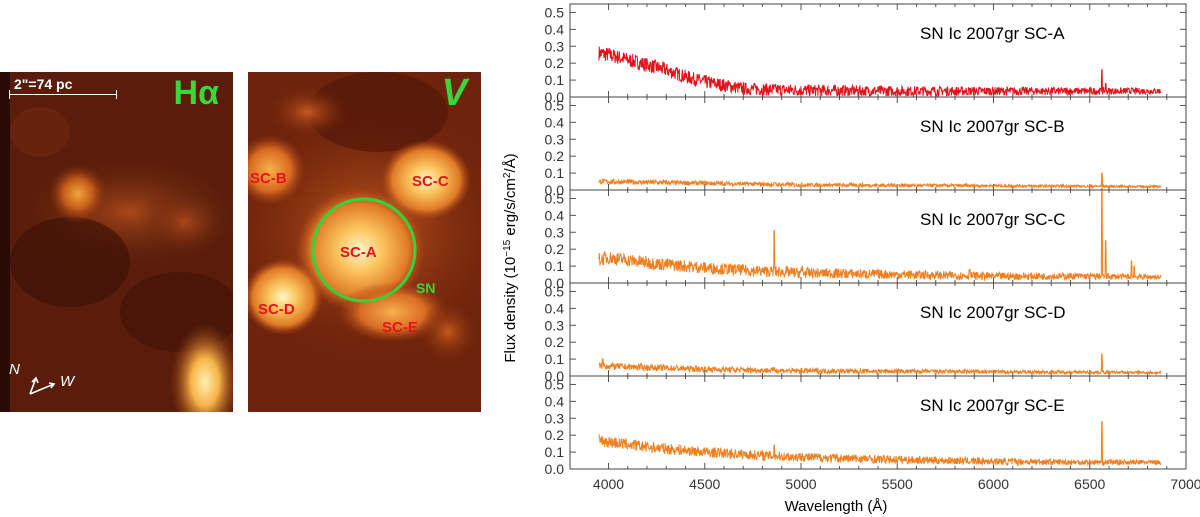 The height and width of the screenshot is (517, 1200). I want to click on scale-label: 2"=74 pc, so click(43, 84).